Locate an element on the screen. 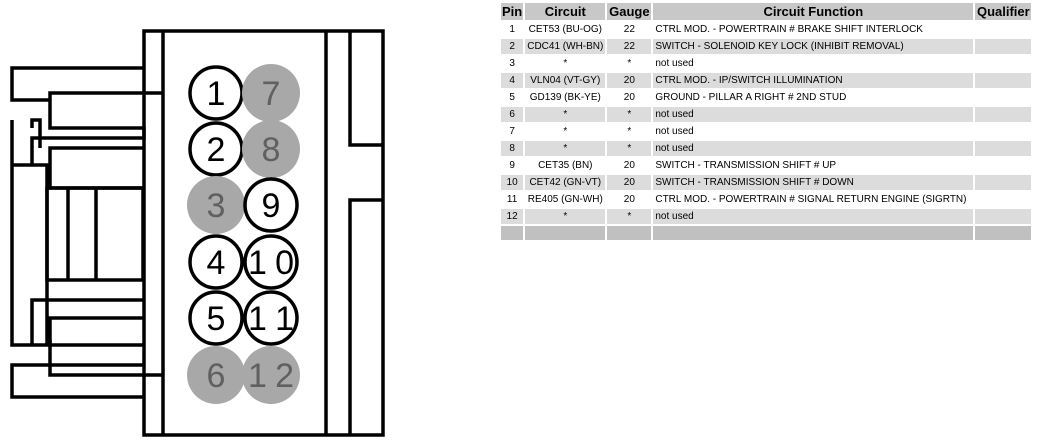 This screenshot has width=1041, height=446. header-circuit-function: Circuit Function is located at coordinates (813, 11).